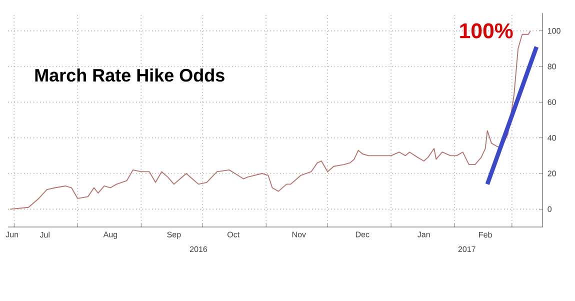 This screenshot has width=575, height=301. What do you see at coordinates (45, 235) in the screenshot?
I see `x-tick-label: Jul` at bounding box center [45, 235].